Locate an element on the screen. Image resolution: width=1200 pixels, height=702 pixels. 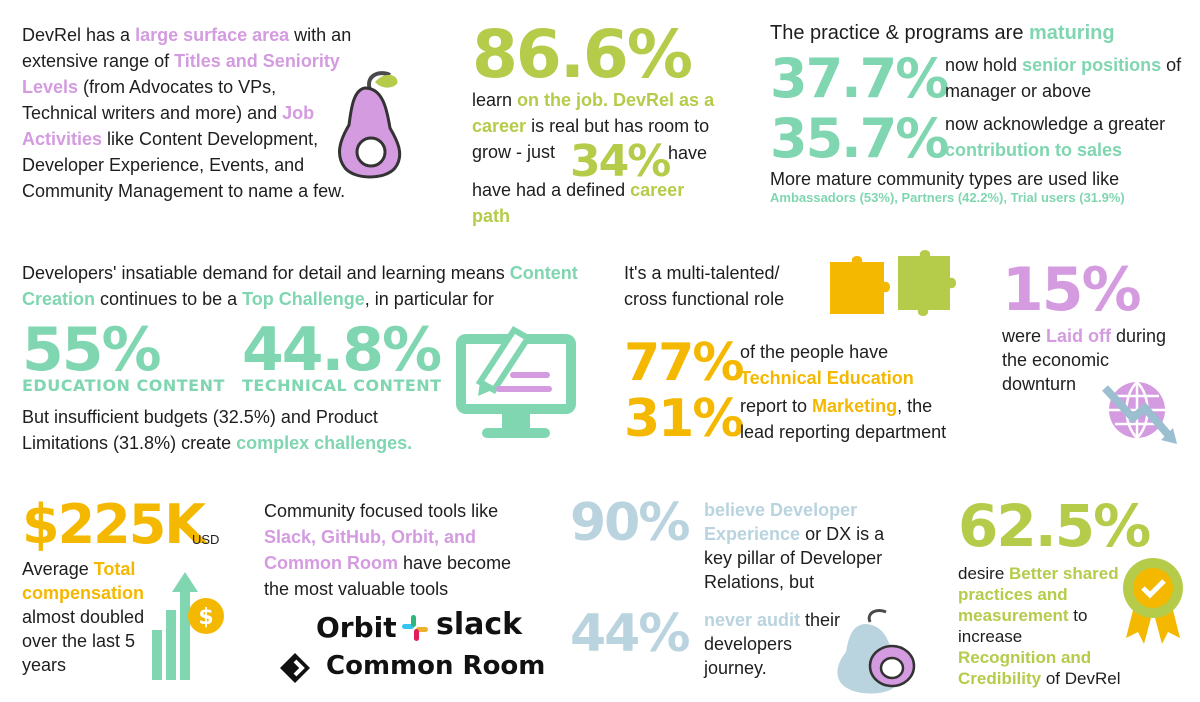
slack-mark-icon is located at coordinates (415, 628).